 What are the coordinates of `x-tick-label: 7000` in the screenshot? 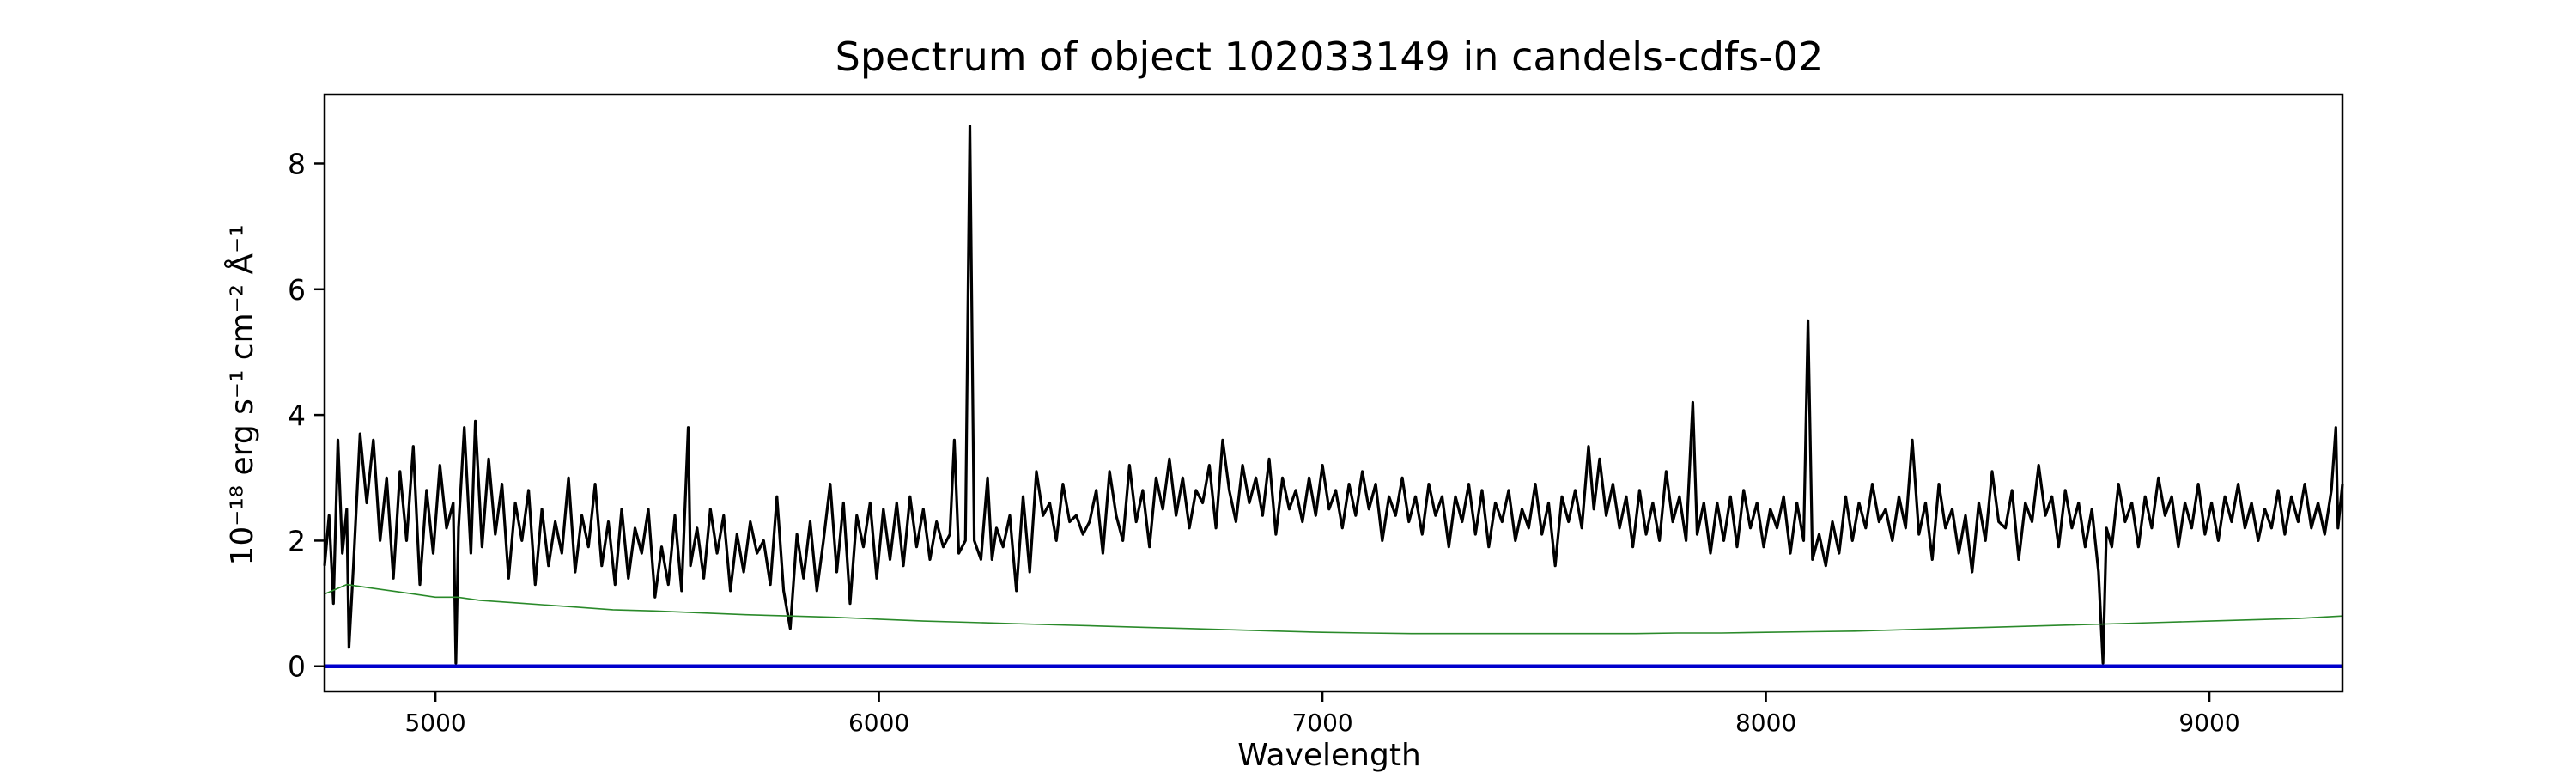 It's located at (1321, 723).